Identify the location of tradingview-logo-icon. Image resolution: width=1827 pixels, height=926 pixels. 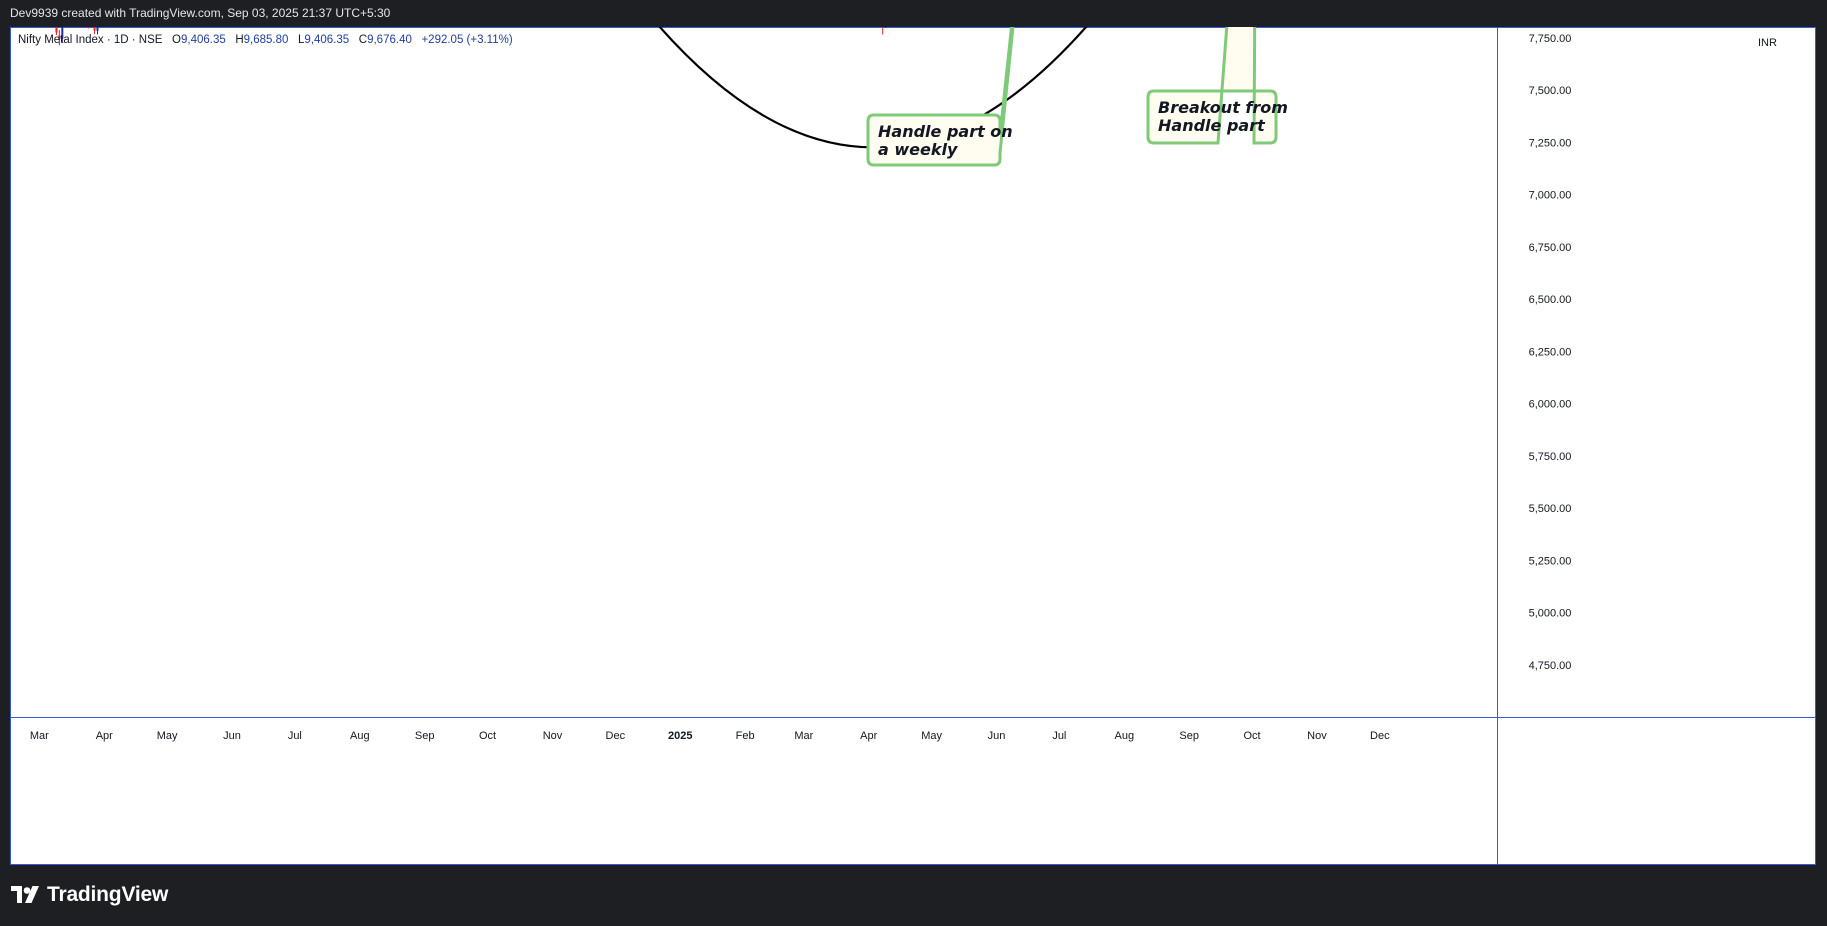
(25, 894).